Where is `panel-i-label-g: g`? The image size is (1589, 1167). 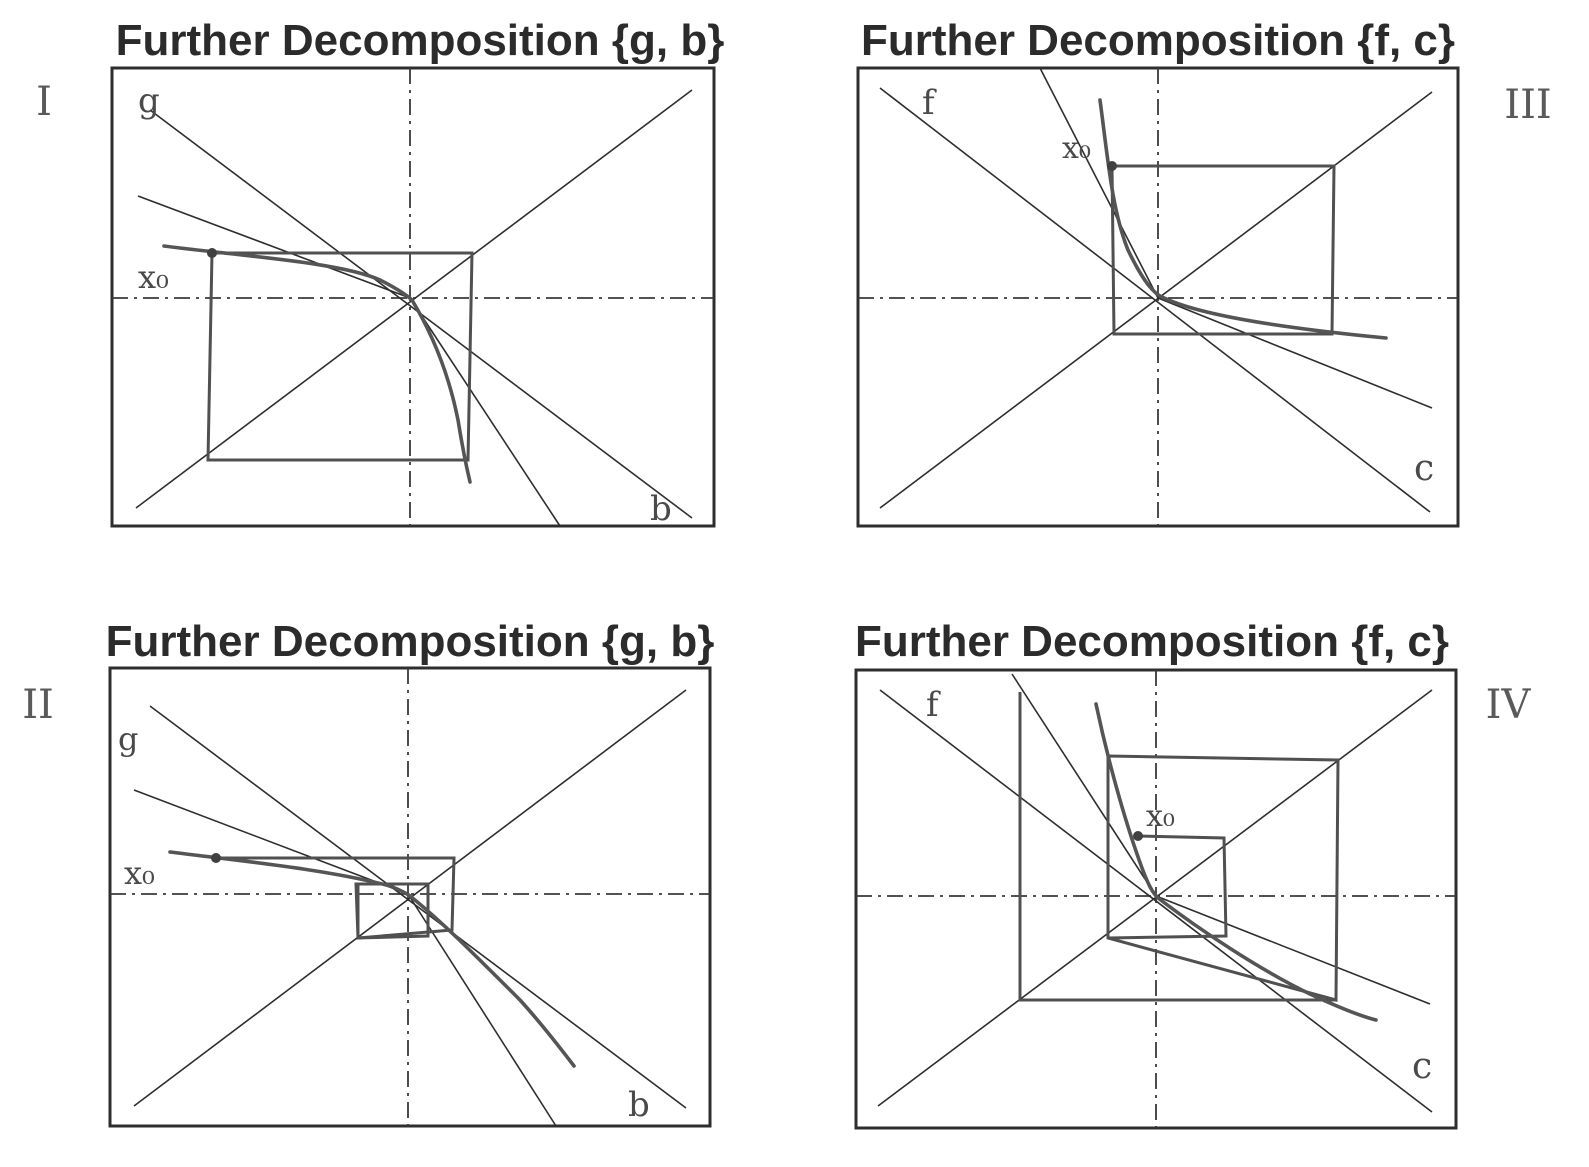 panel-i-label-g: g is located at coordinates (149, 101).